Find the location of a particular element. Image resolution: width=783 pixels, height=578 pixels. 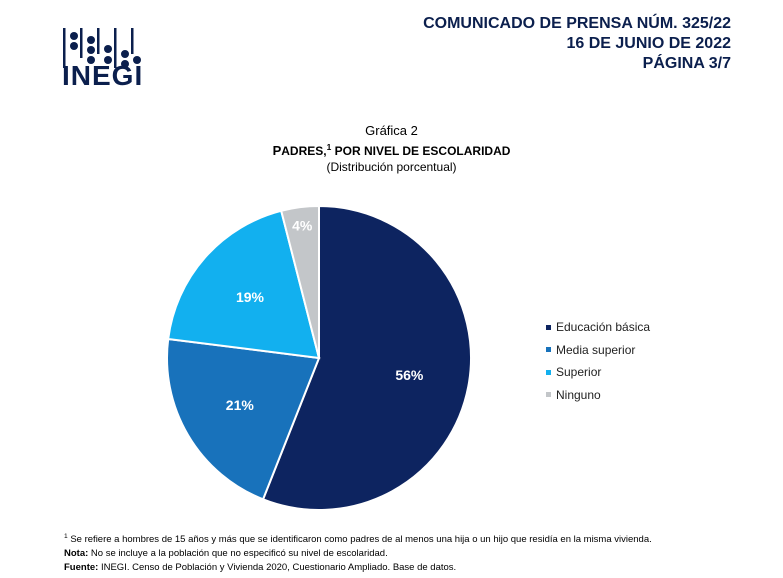

press-release-number: COMUNICADO DE PRENSA NÚM. 325/22 is located at coordinates (577, 23).